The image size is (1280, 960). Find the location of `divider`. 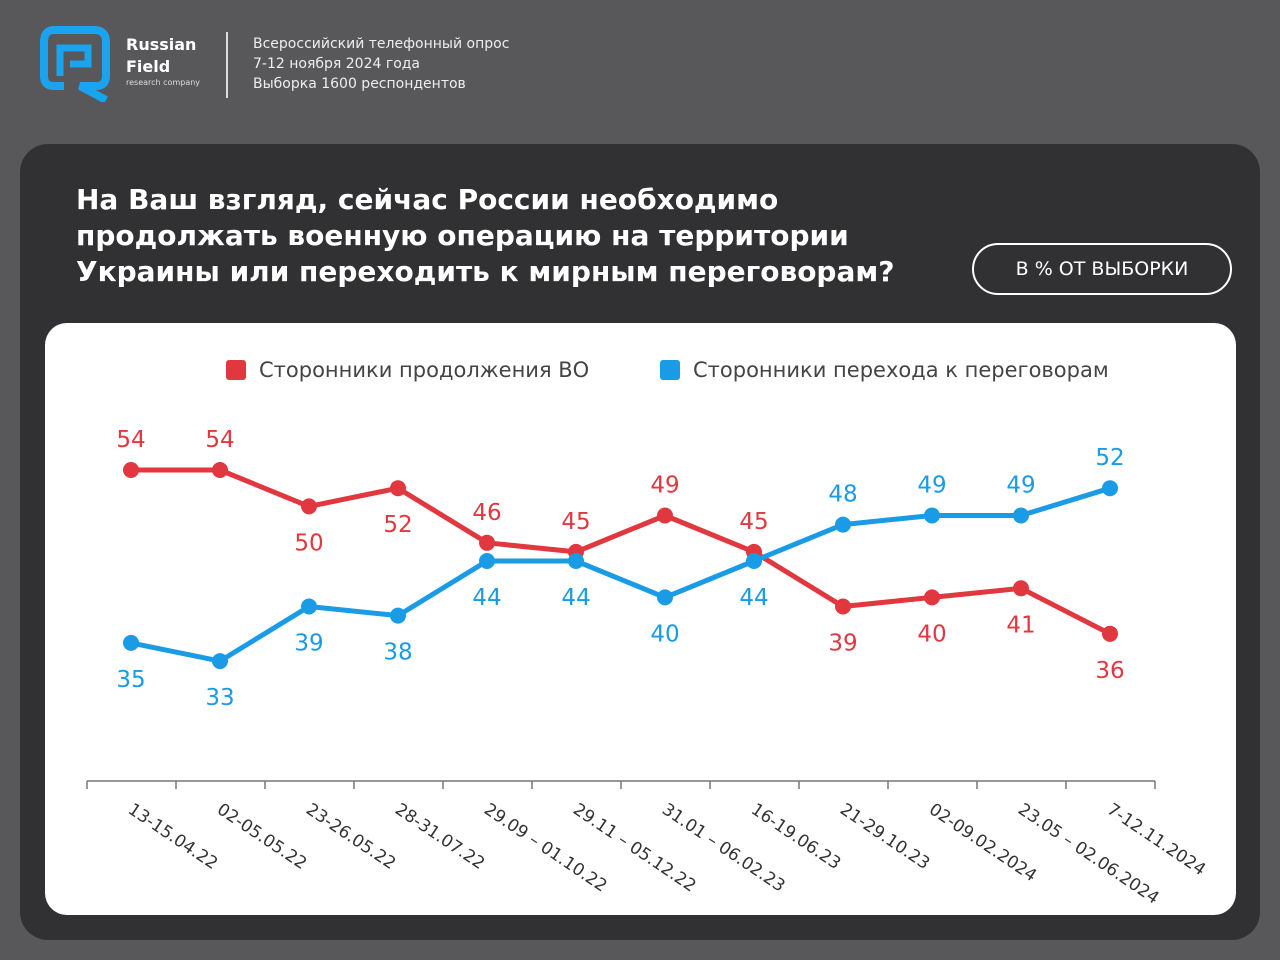

divider is located at coordinates (227, 65).